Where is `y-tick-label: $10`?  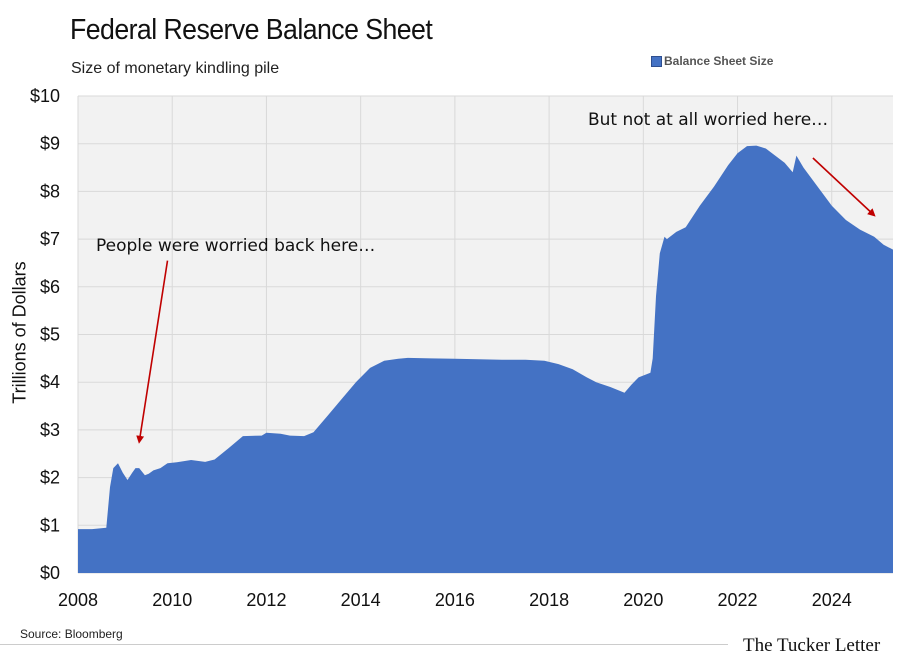
y-tick-label: $10 is located at coordinates (45, 96).